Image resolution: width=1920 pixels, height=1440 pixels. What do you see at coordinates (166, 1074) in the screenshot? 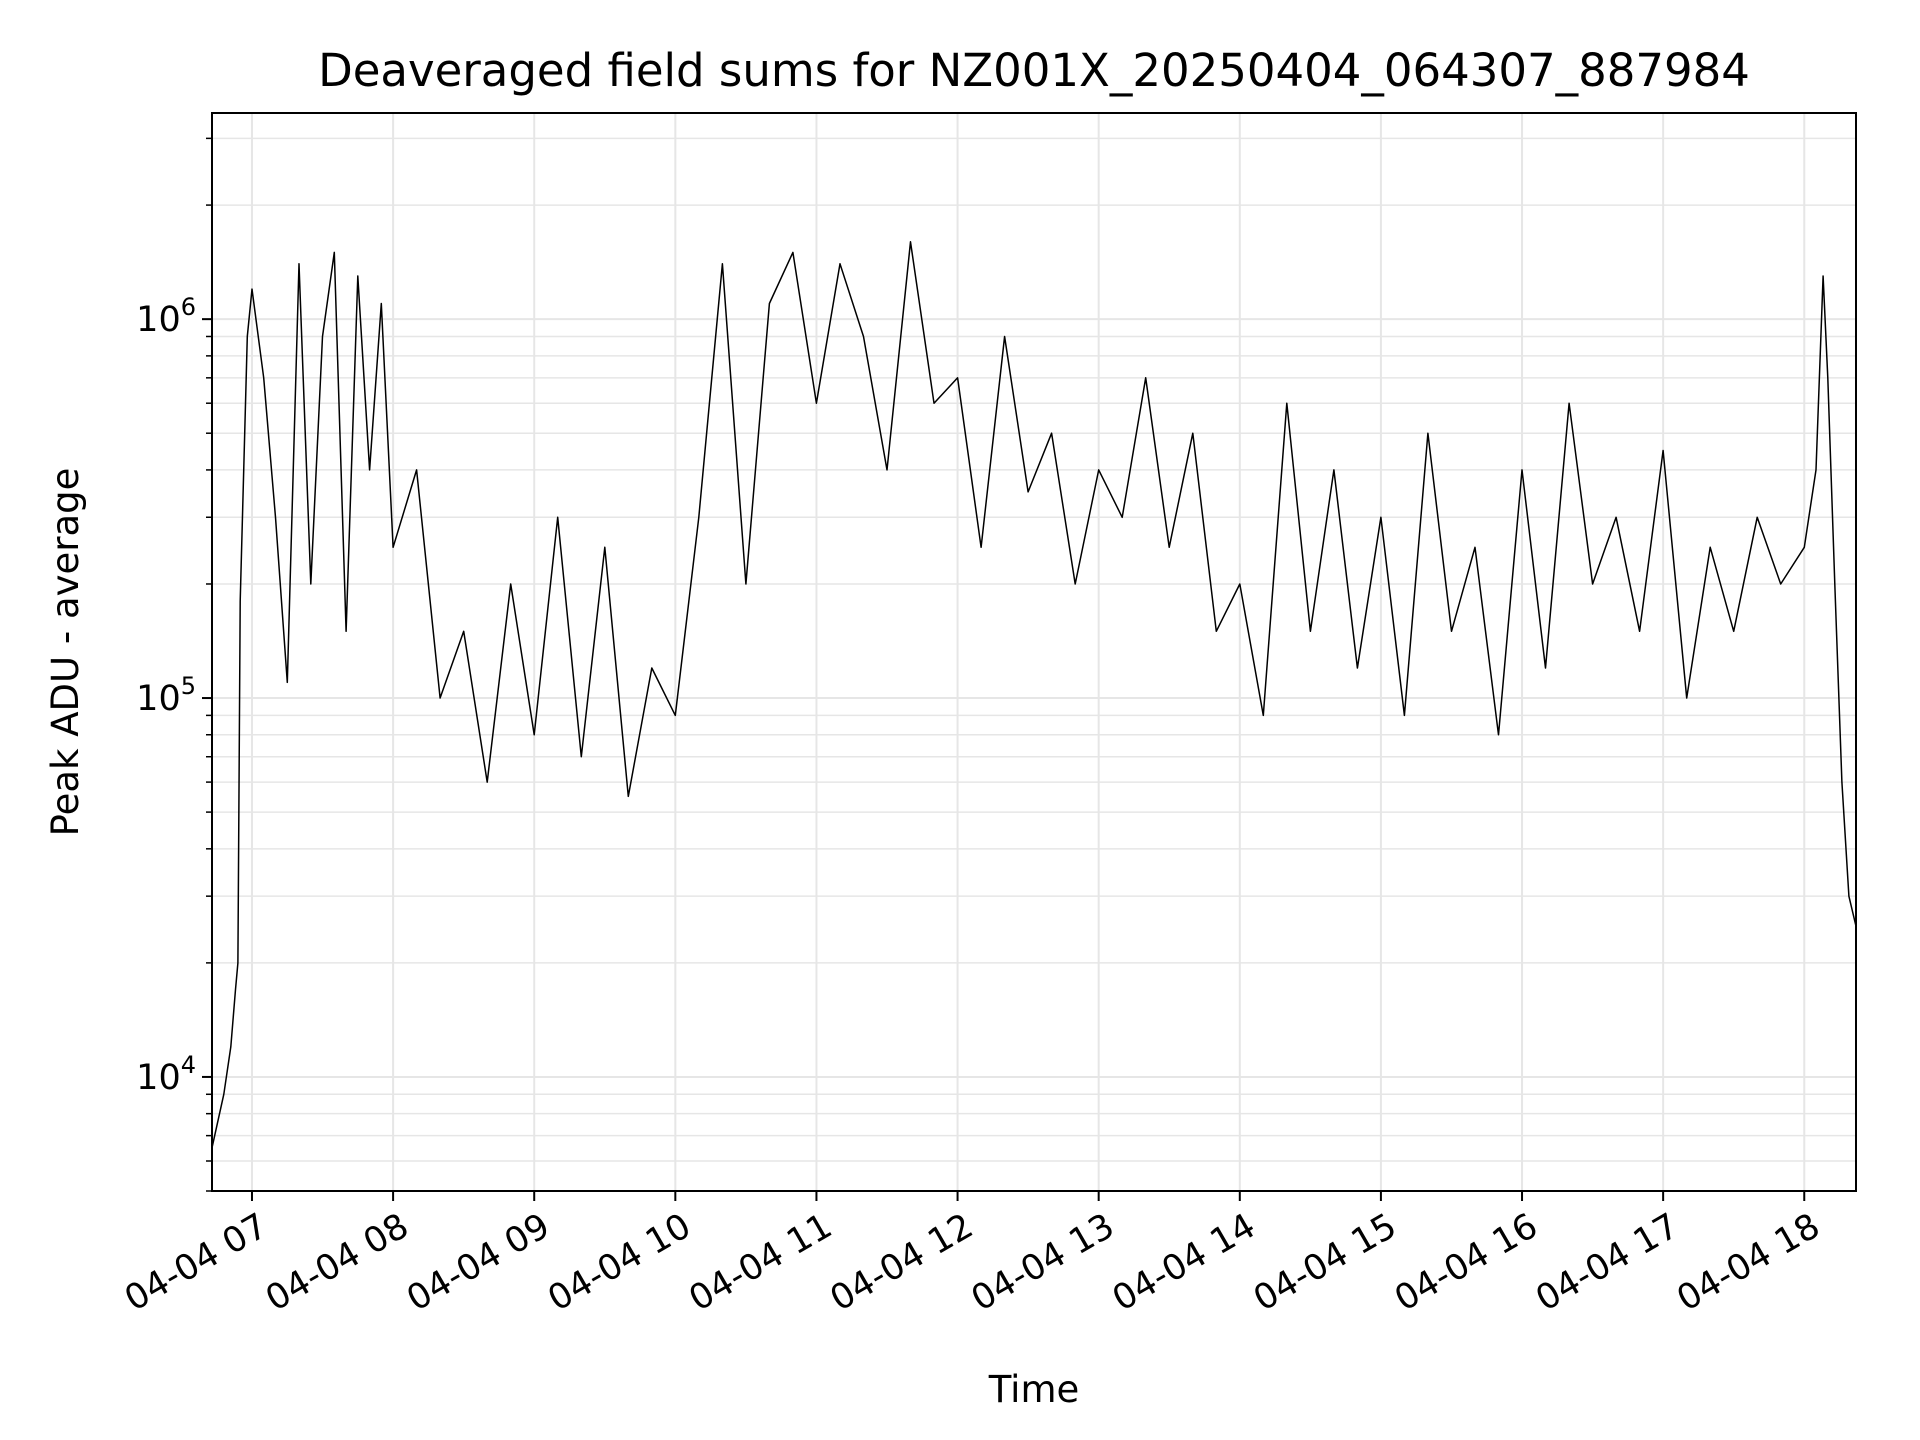
I see `y-tick-label: 10⁴` at bounding box center [166, 1074].